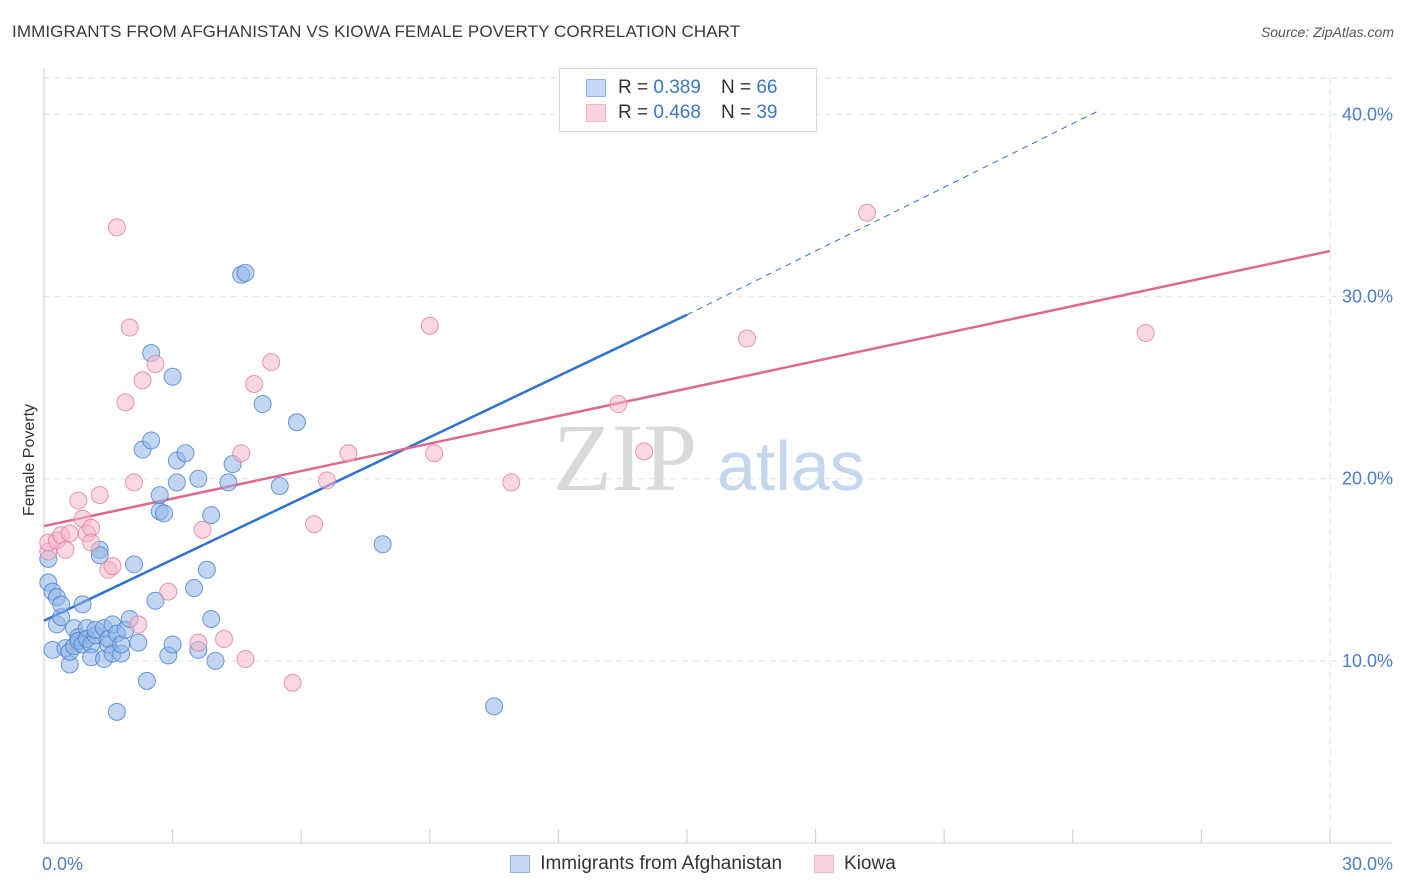  Describe the element at coordinates (1367, 661) in the screenshot. I see `y-tick-label: 10.0%` at that location.